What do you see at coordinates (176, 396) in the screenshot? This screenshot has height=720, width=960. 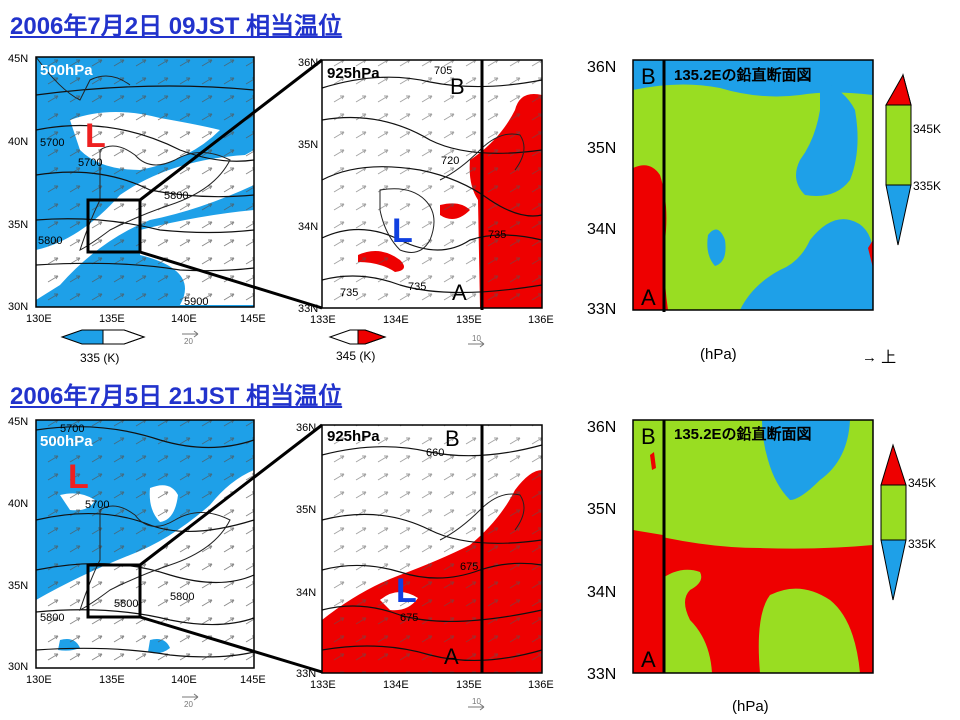 I see `title-row2: 2006年7月5日 21JST 相当温位` at bounding box center [176, 396].